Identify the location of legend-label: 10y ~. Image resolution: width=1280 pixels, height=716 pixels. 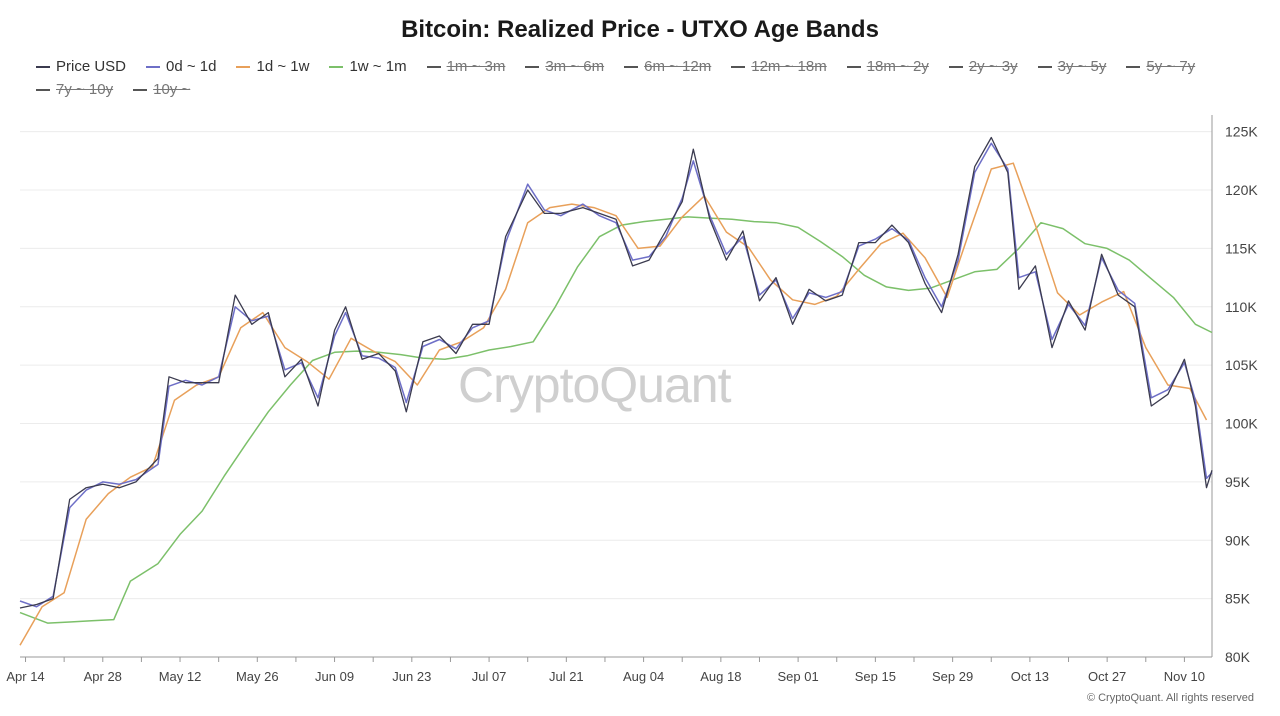
(172, 89).